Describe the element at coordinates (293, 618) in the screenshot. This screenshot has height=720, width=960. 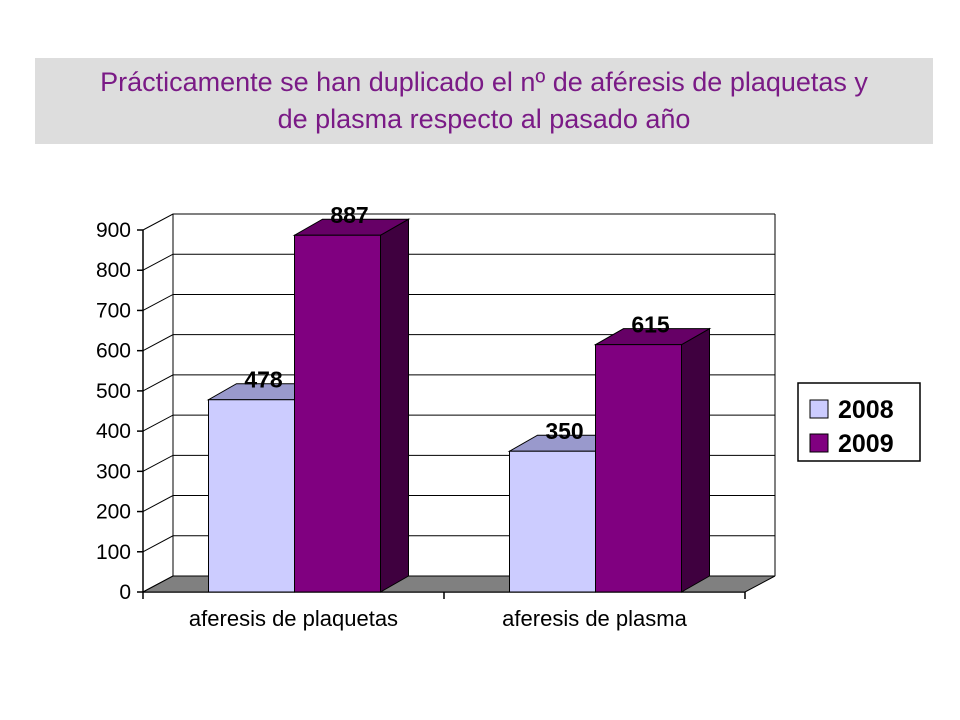
I see `x-category-label: aferesis de plaquetas` at that location.